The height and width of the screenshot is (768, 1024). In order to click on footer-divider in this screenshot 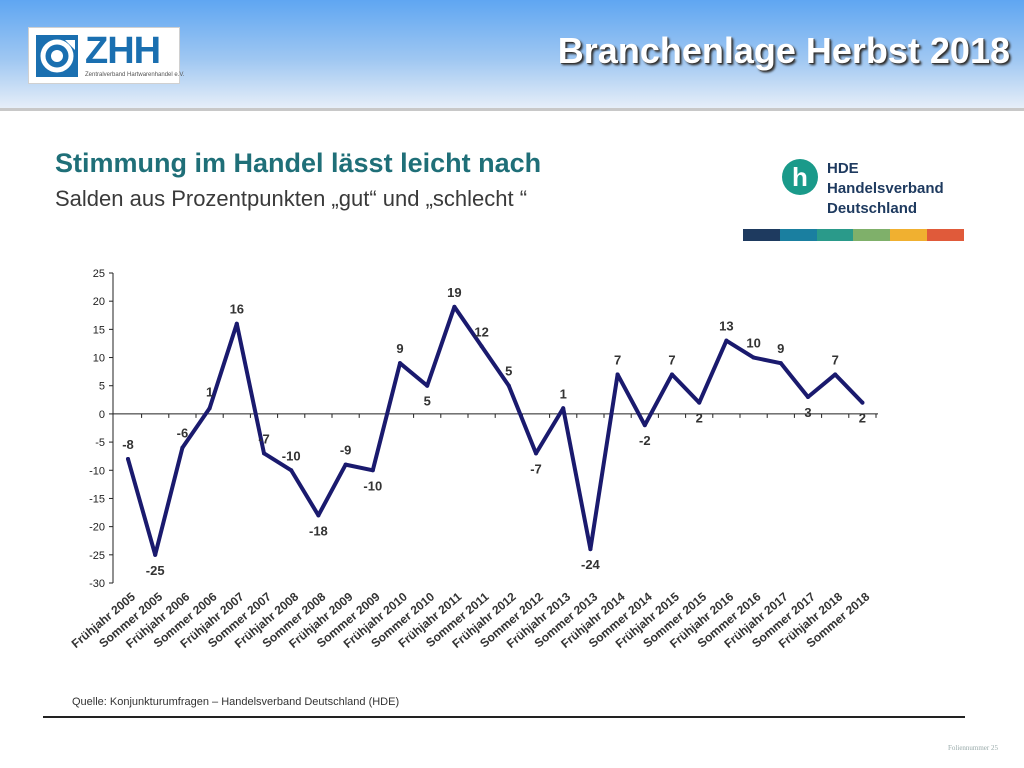, I will do `click(504, 717)`.